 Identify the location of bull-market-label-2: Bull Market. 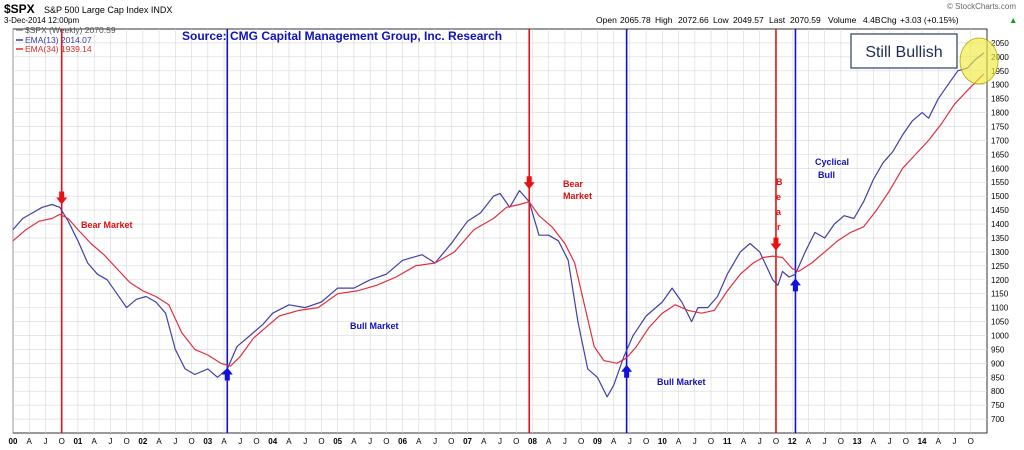
(681, 382).